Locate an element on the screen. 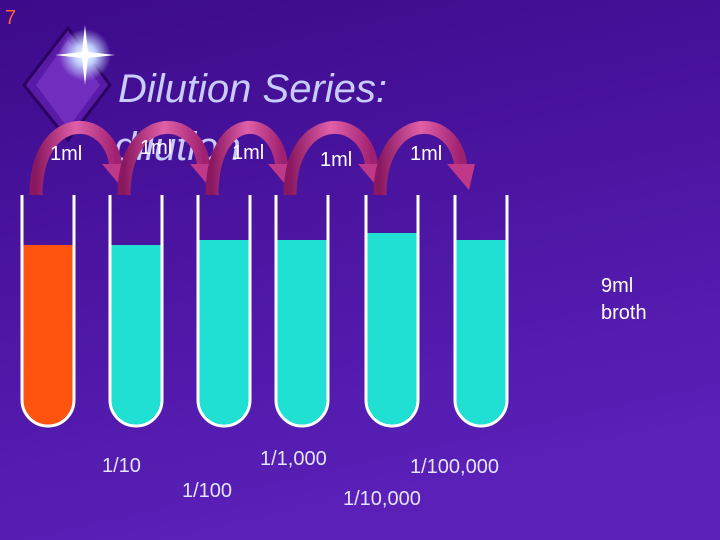  arrow-head is located at coordinates (461, 177).